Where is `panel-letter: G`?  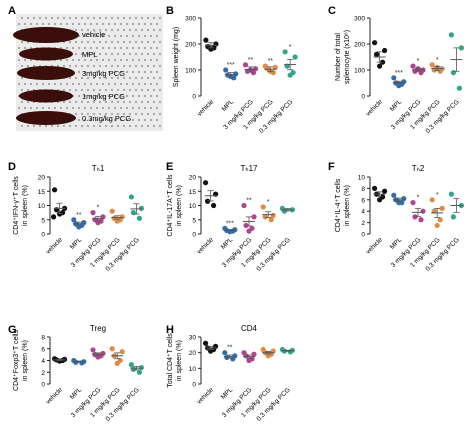 panel-letter: G is located at coordinates (12, 330).